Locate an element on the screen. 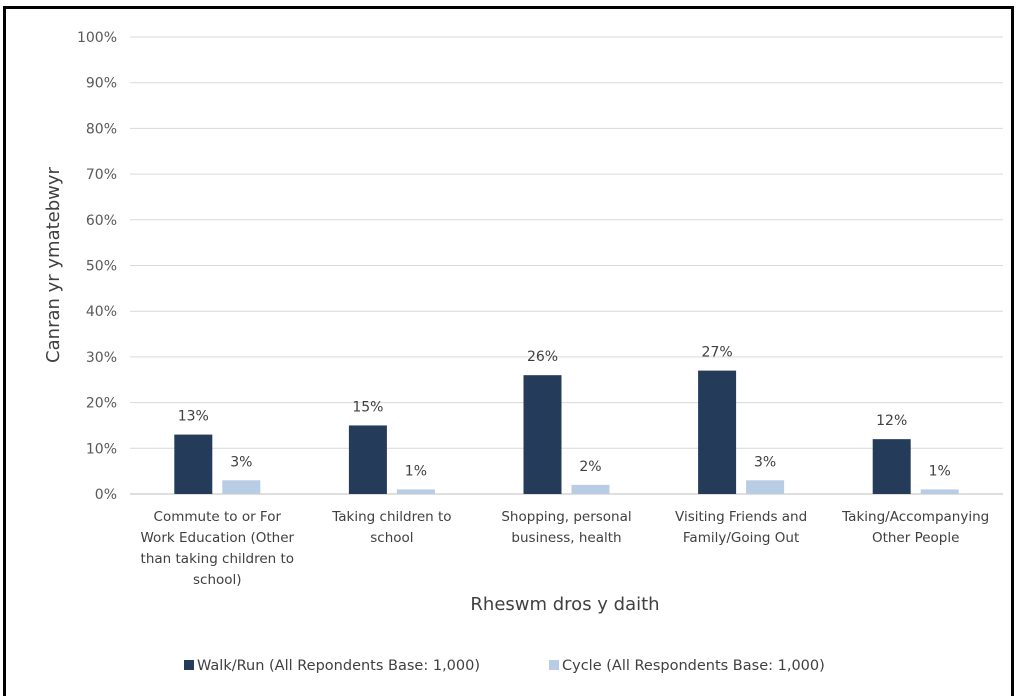 The width and height of the screenshot is (1020, 696). legend-label-cycle: Cycle (All Respondents Base: 1,000) is located at coordinates (693, 666).